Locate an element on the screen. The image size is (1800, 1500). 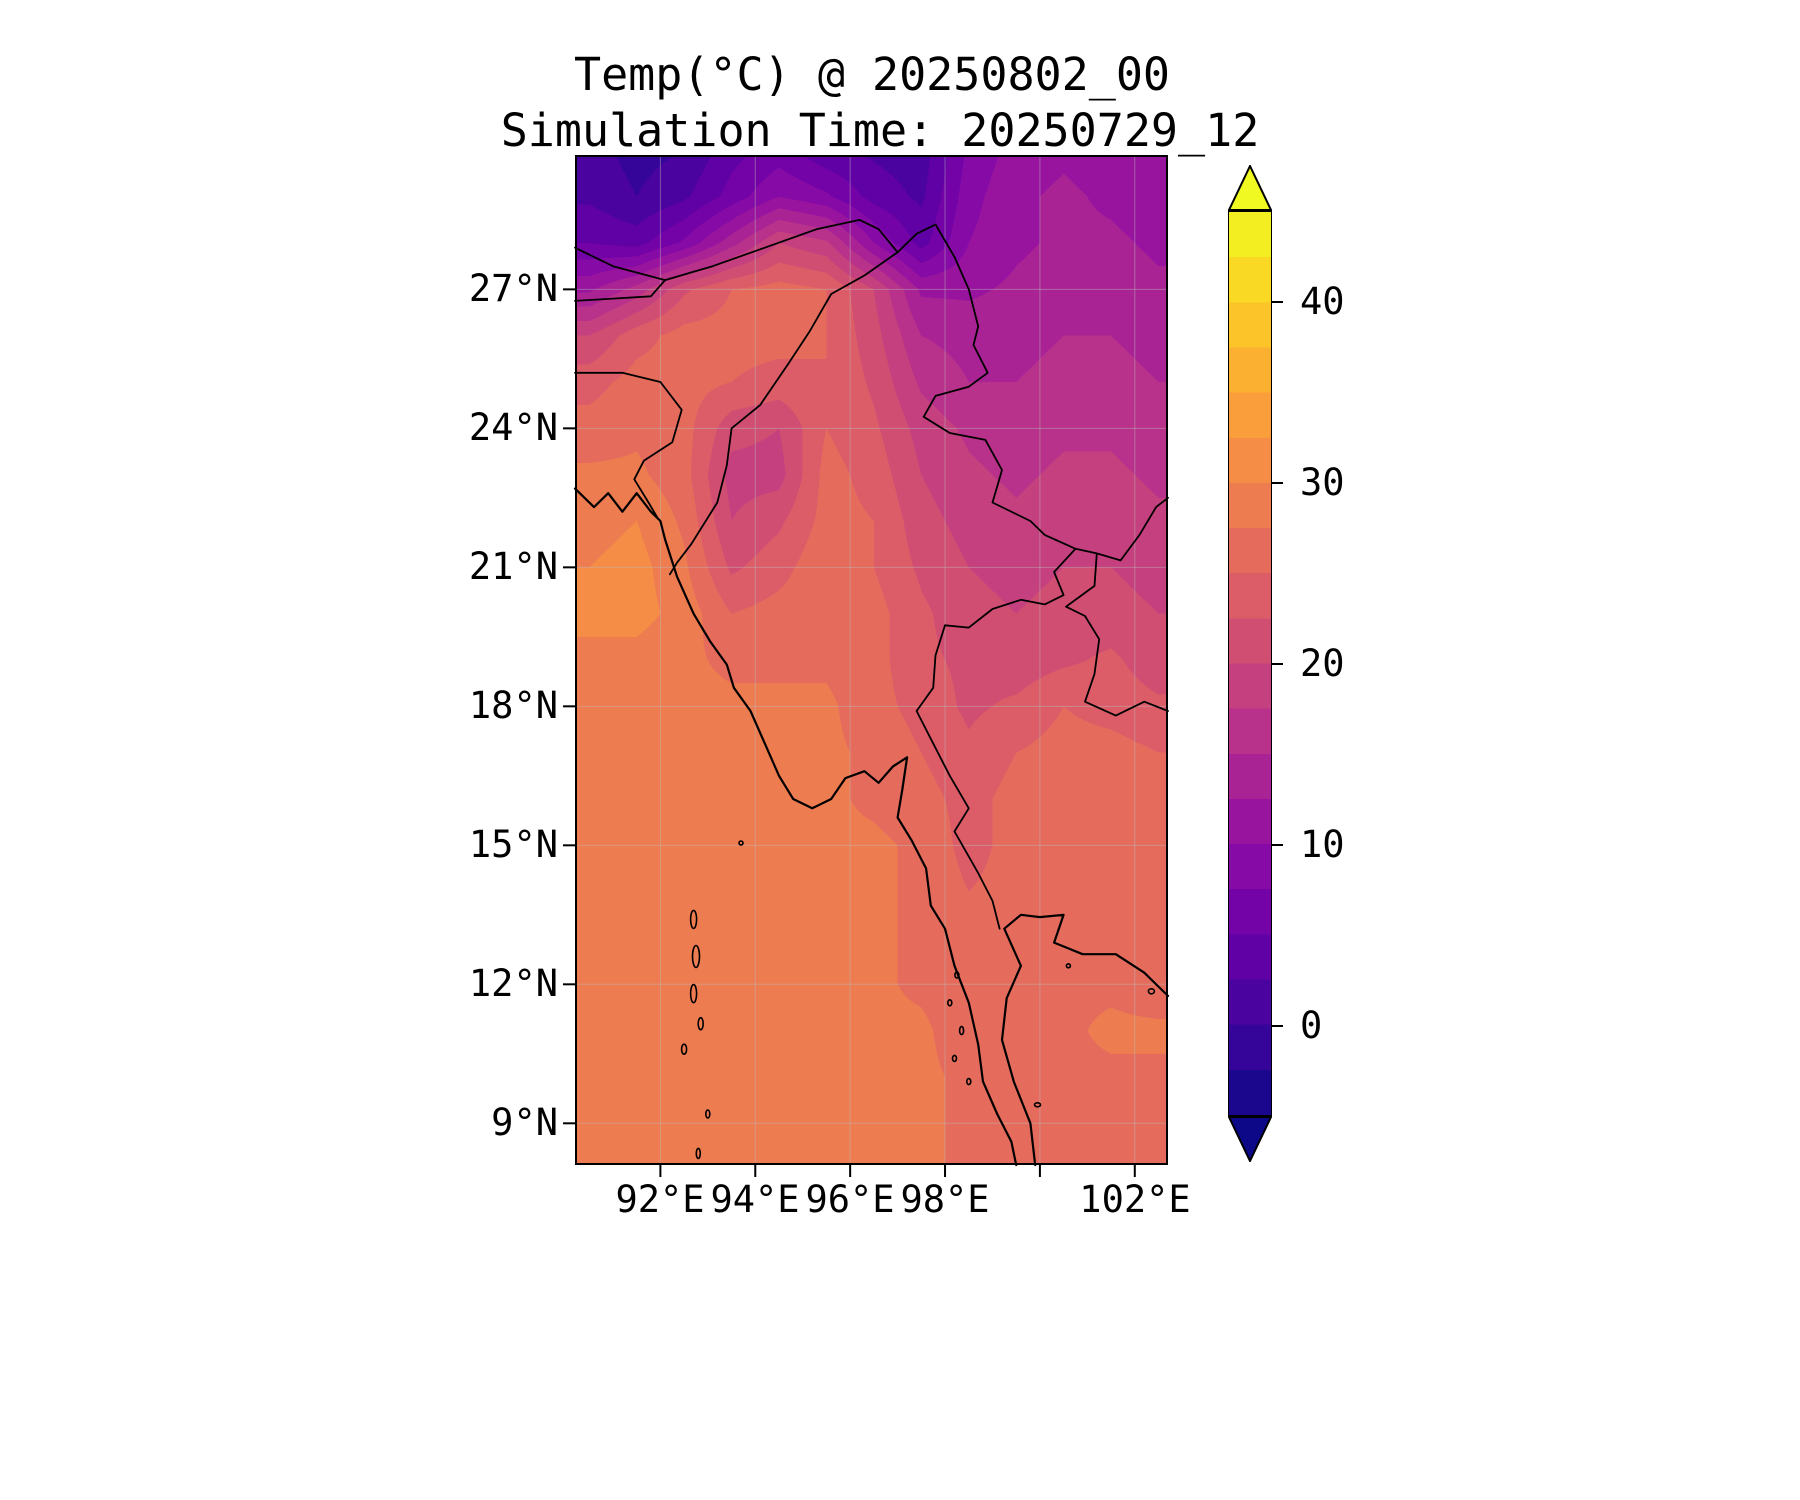
colorbar-gradient is located at coordinates (1250, 663).